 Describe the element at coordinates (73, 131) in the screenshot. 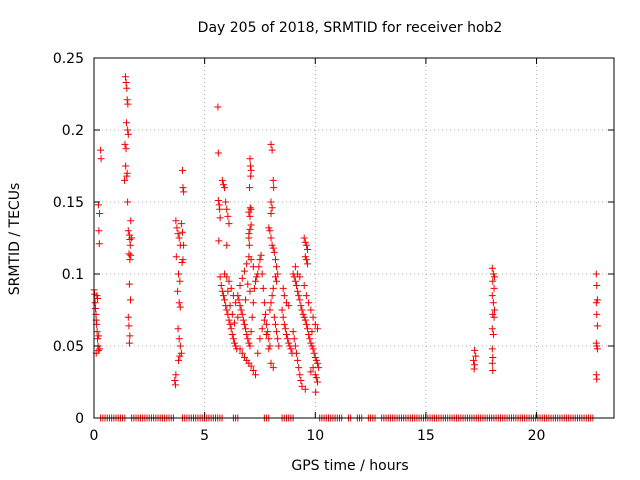

I see `y-tick-label: 0.2` at that location.